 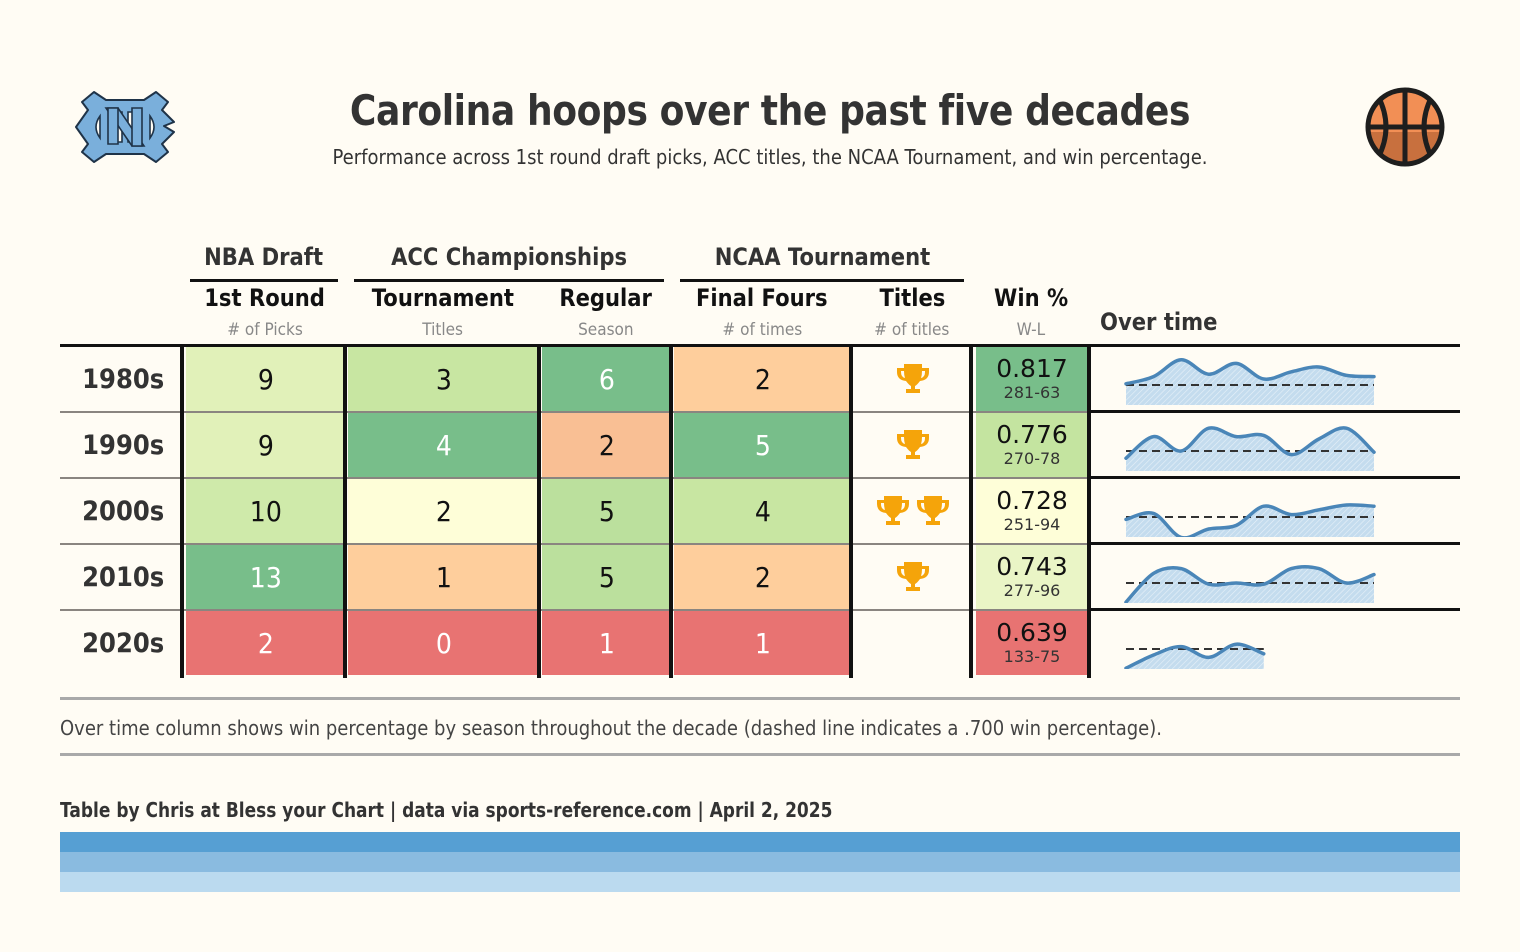 What do you see at coordinates (265, 298) in the screenshot?
I see `col-header-picks: 1st Round` at bounding box center [265, 298].